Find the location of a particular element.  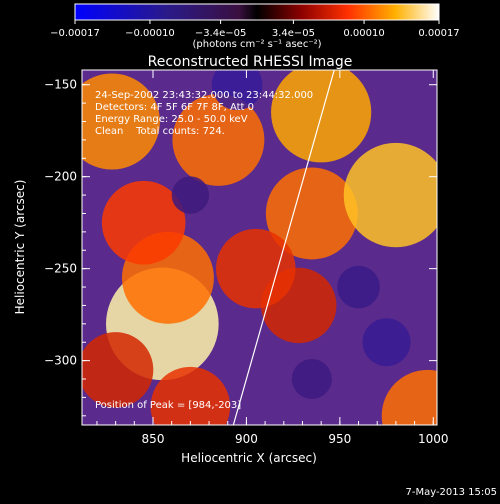

limb-line is located at coordinates (283, 247).